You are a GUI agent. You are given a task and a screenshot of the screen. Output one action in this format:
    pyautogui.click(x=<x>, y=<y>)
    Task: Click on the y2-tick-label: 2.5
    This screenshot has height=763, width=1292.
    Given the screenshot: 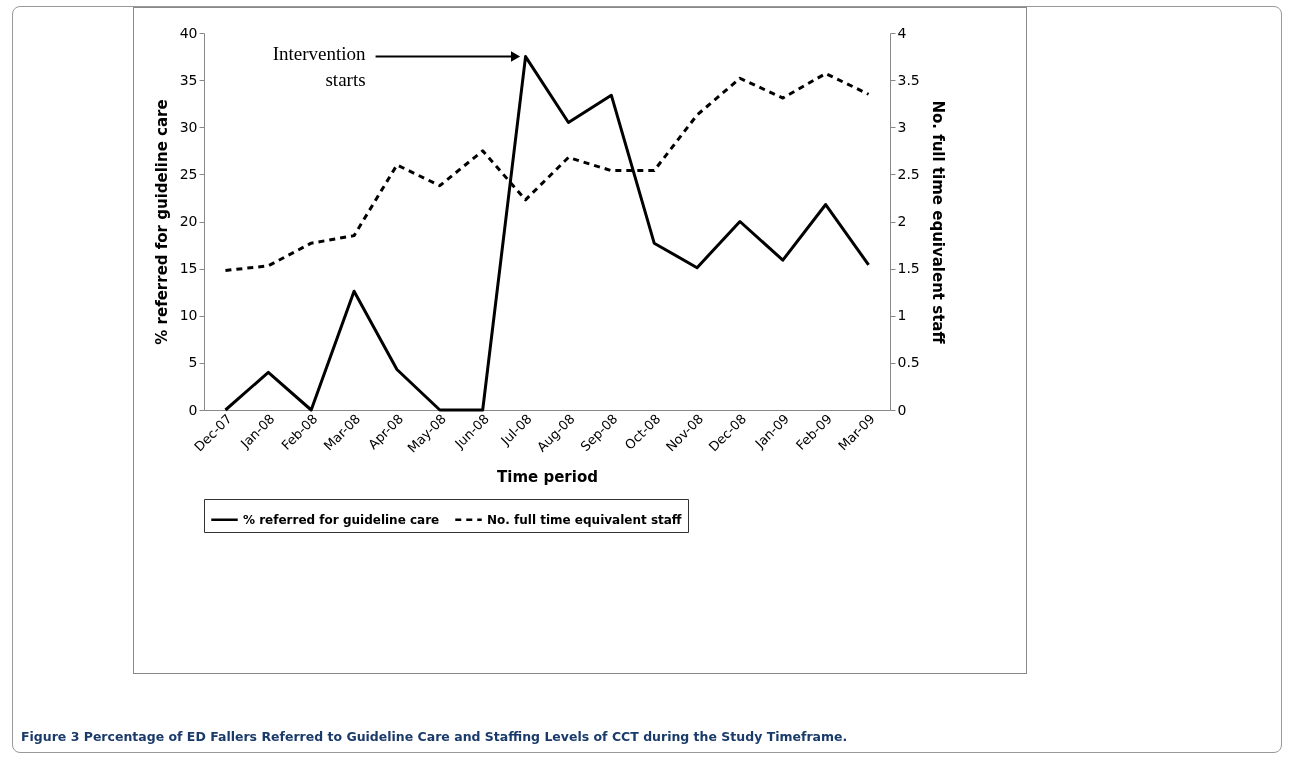 What is the action you would take?
    pyautogui.click(x=908, y=173)
    